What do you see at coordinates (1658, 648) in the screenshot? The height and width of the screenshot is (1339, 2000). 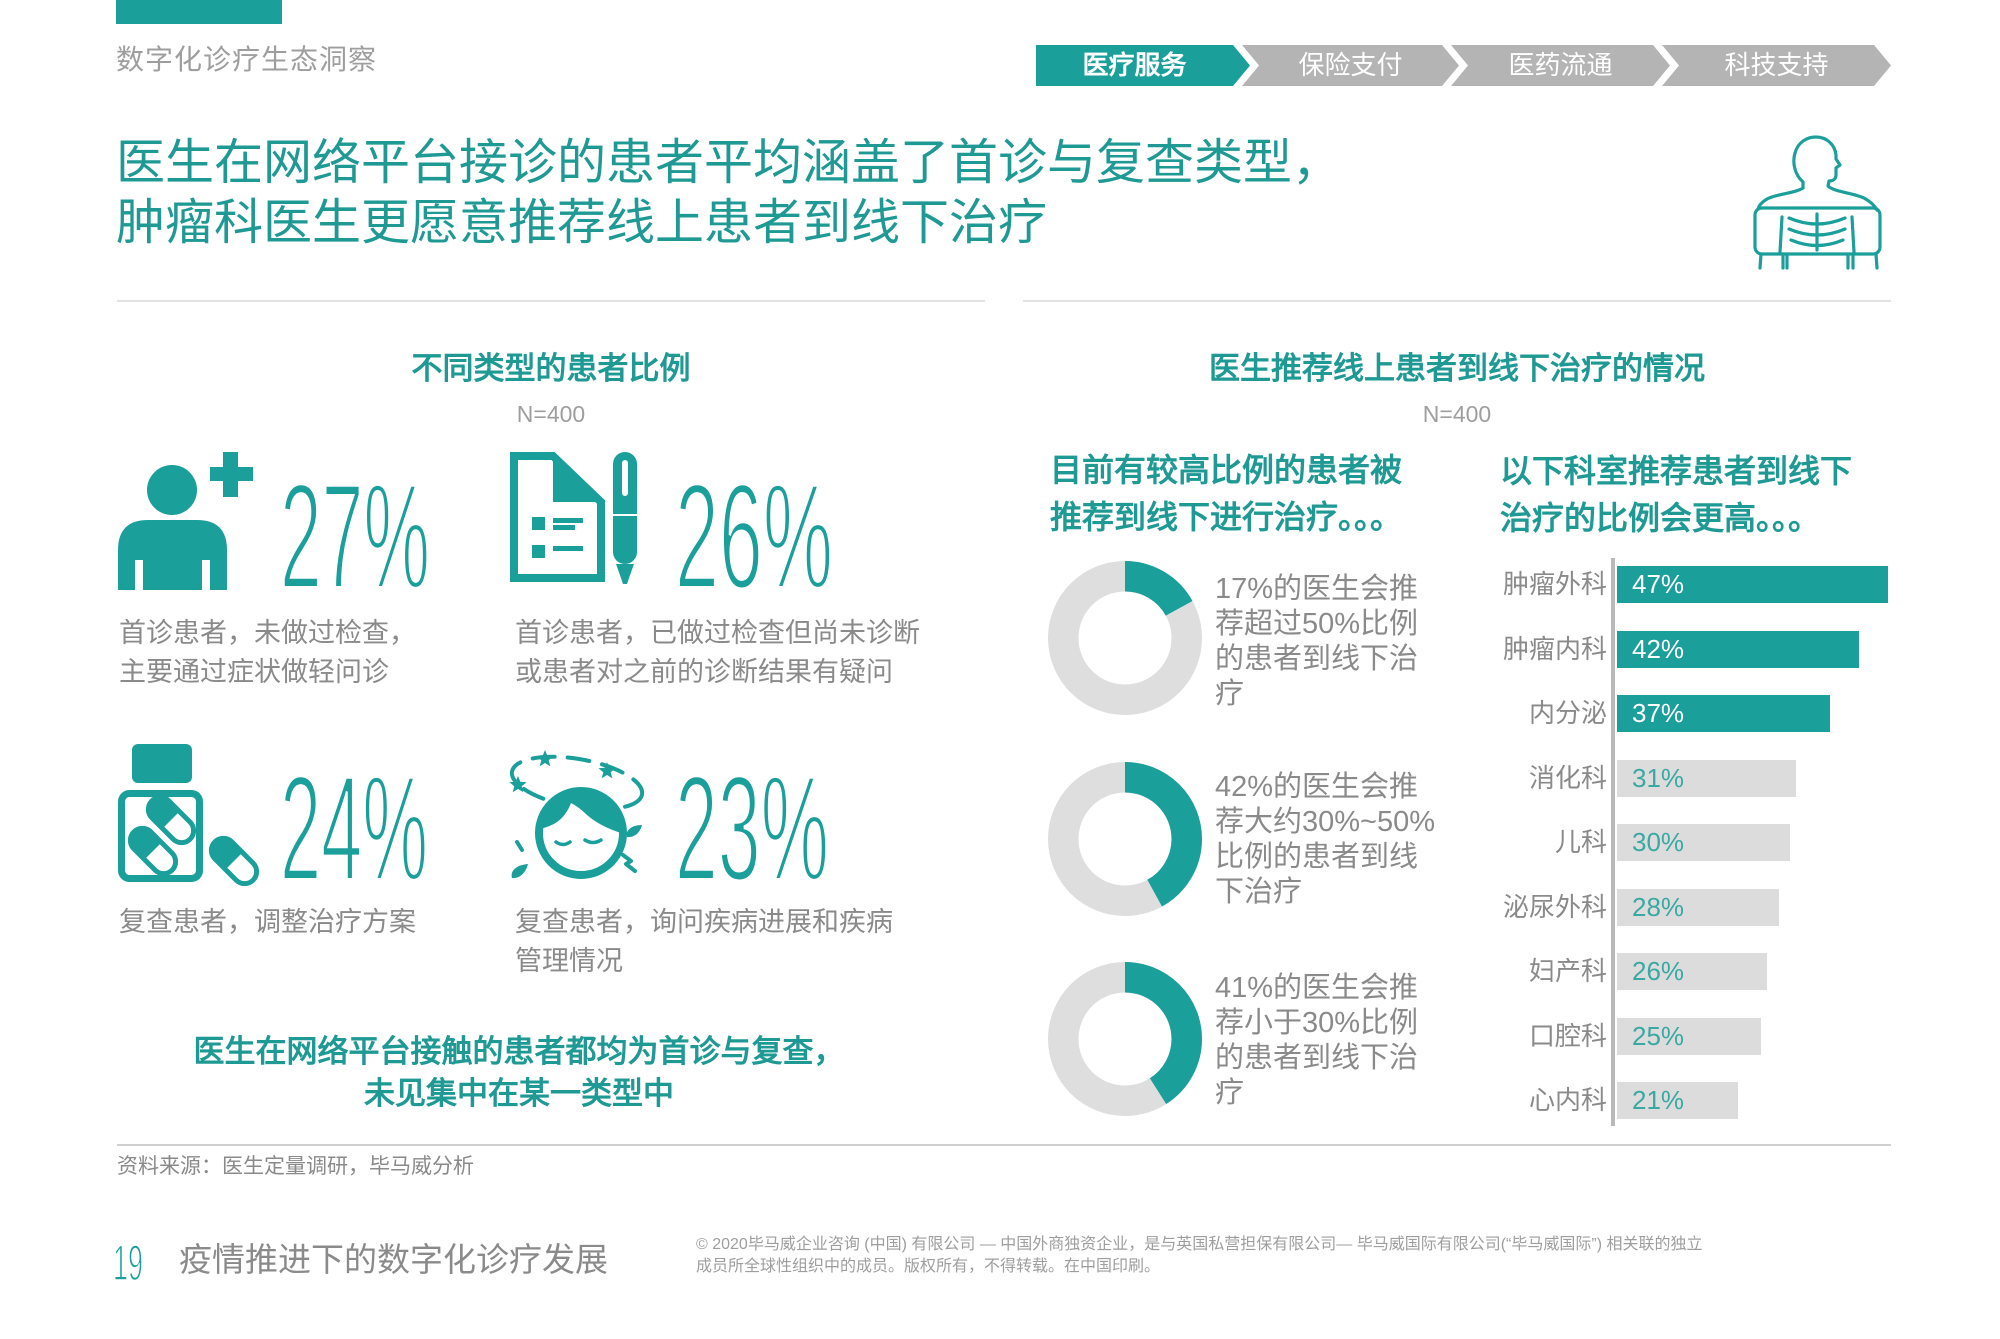 I see `bar-value: 42%` at bounding box center [1658, 648].